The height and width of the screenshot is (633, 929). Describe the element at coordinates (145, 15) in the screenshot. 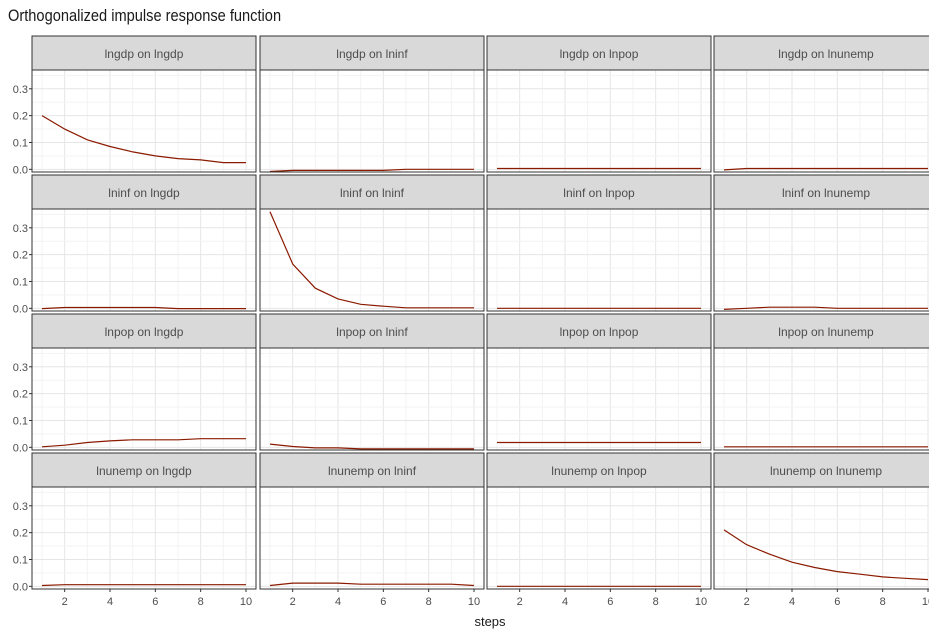

I see `chart-title: Orthogonalized impulse response function` at that location.